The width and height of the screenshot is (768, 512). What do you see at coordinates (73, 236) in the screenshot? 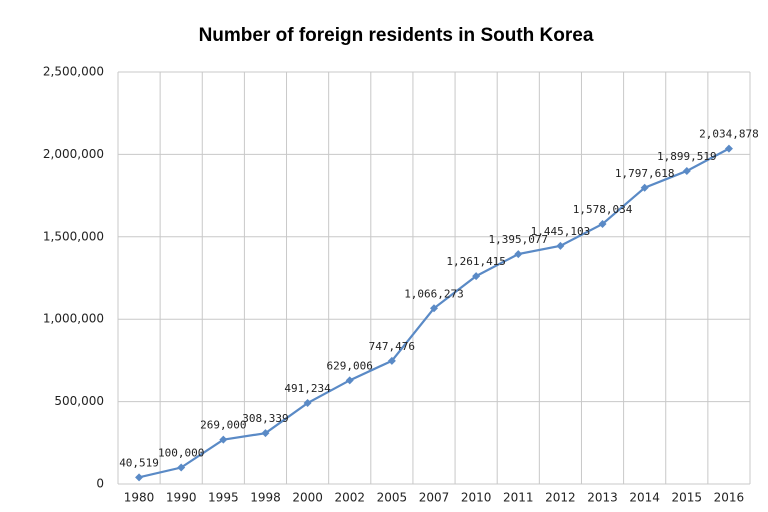
I see `y-tick-label: 1,500,000` at bounding box center [73, 236].